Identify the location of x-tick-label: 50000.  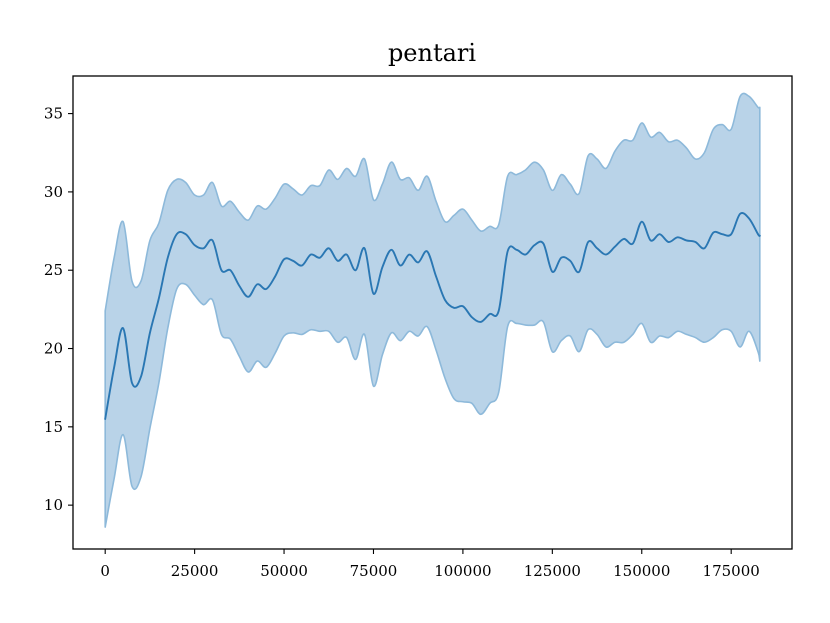
(284, 571).